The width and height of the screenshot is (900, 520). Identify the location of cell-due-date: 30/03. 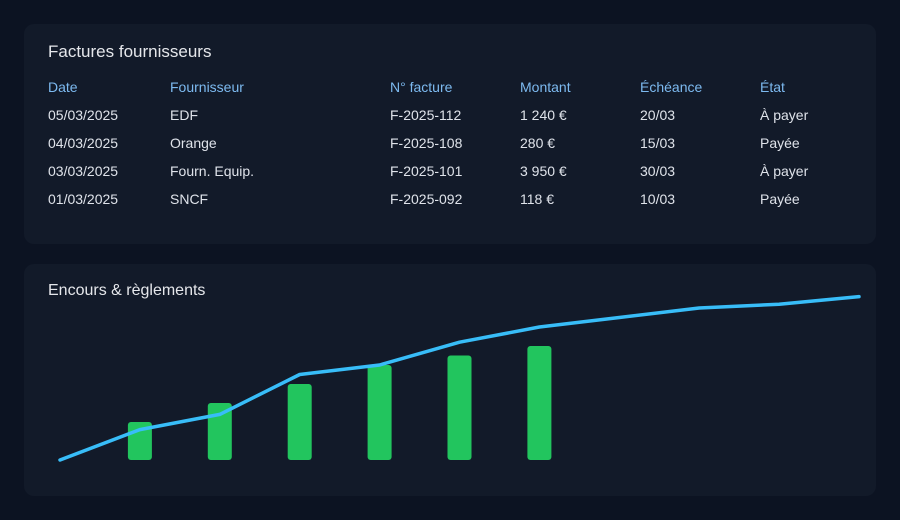
(658, 171).